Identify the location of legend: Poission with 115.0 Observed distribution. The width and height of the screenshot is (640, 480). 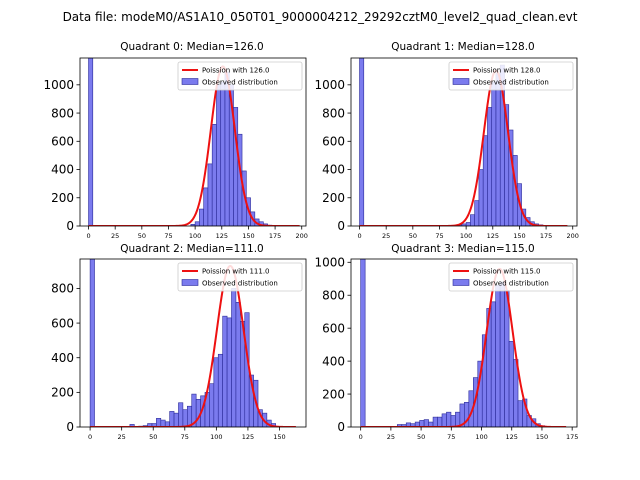
(511, 277).